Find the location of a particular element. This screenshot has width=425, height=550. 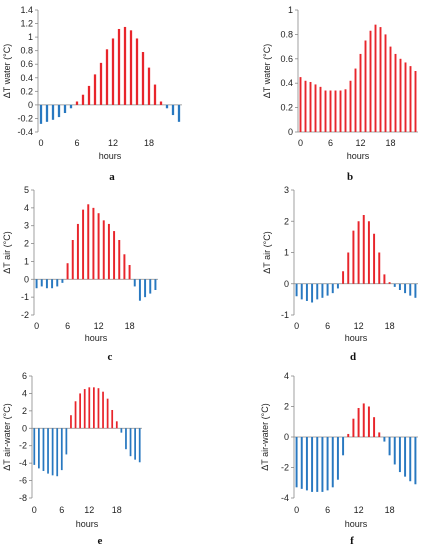

y-tick-label: 4 is located at coordinates (26, 208).